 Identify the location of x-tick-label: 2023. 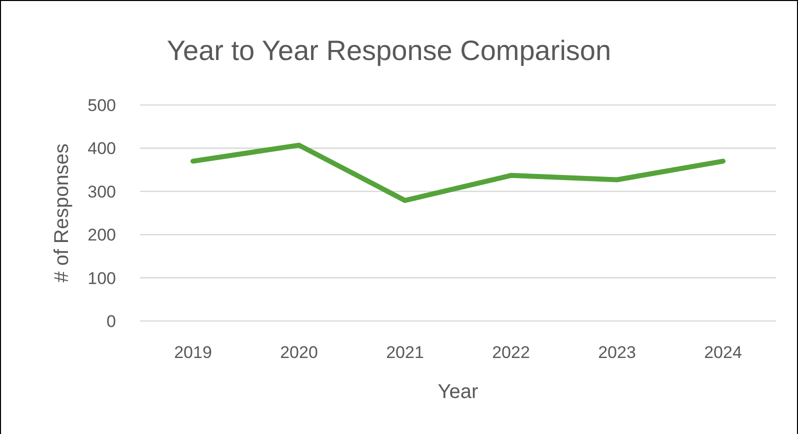
(617, 352).